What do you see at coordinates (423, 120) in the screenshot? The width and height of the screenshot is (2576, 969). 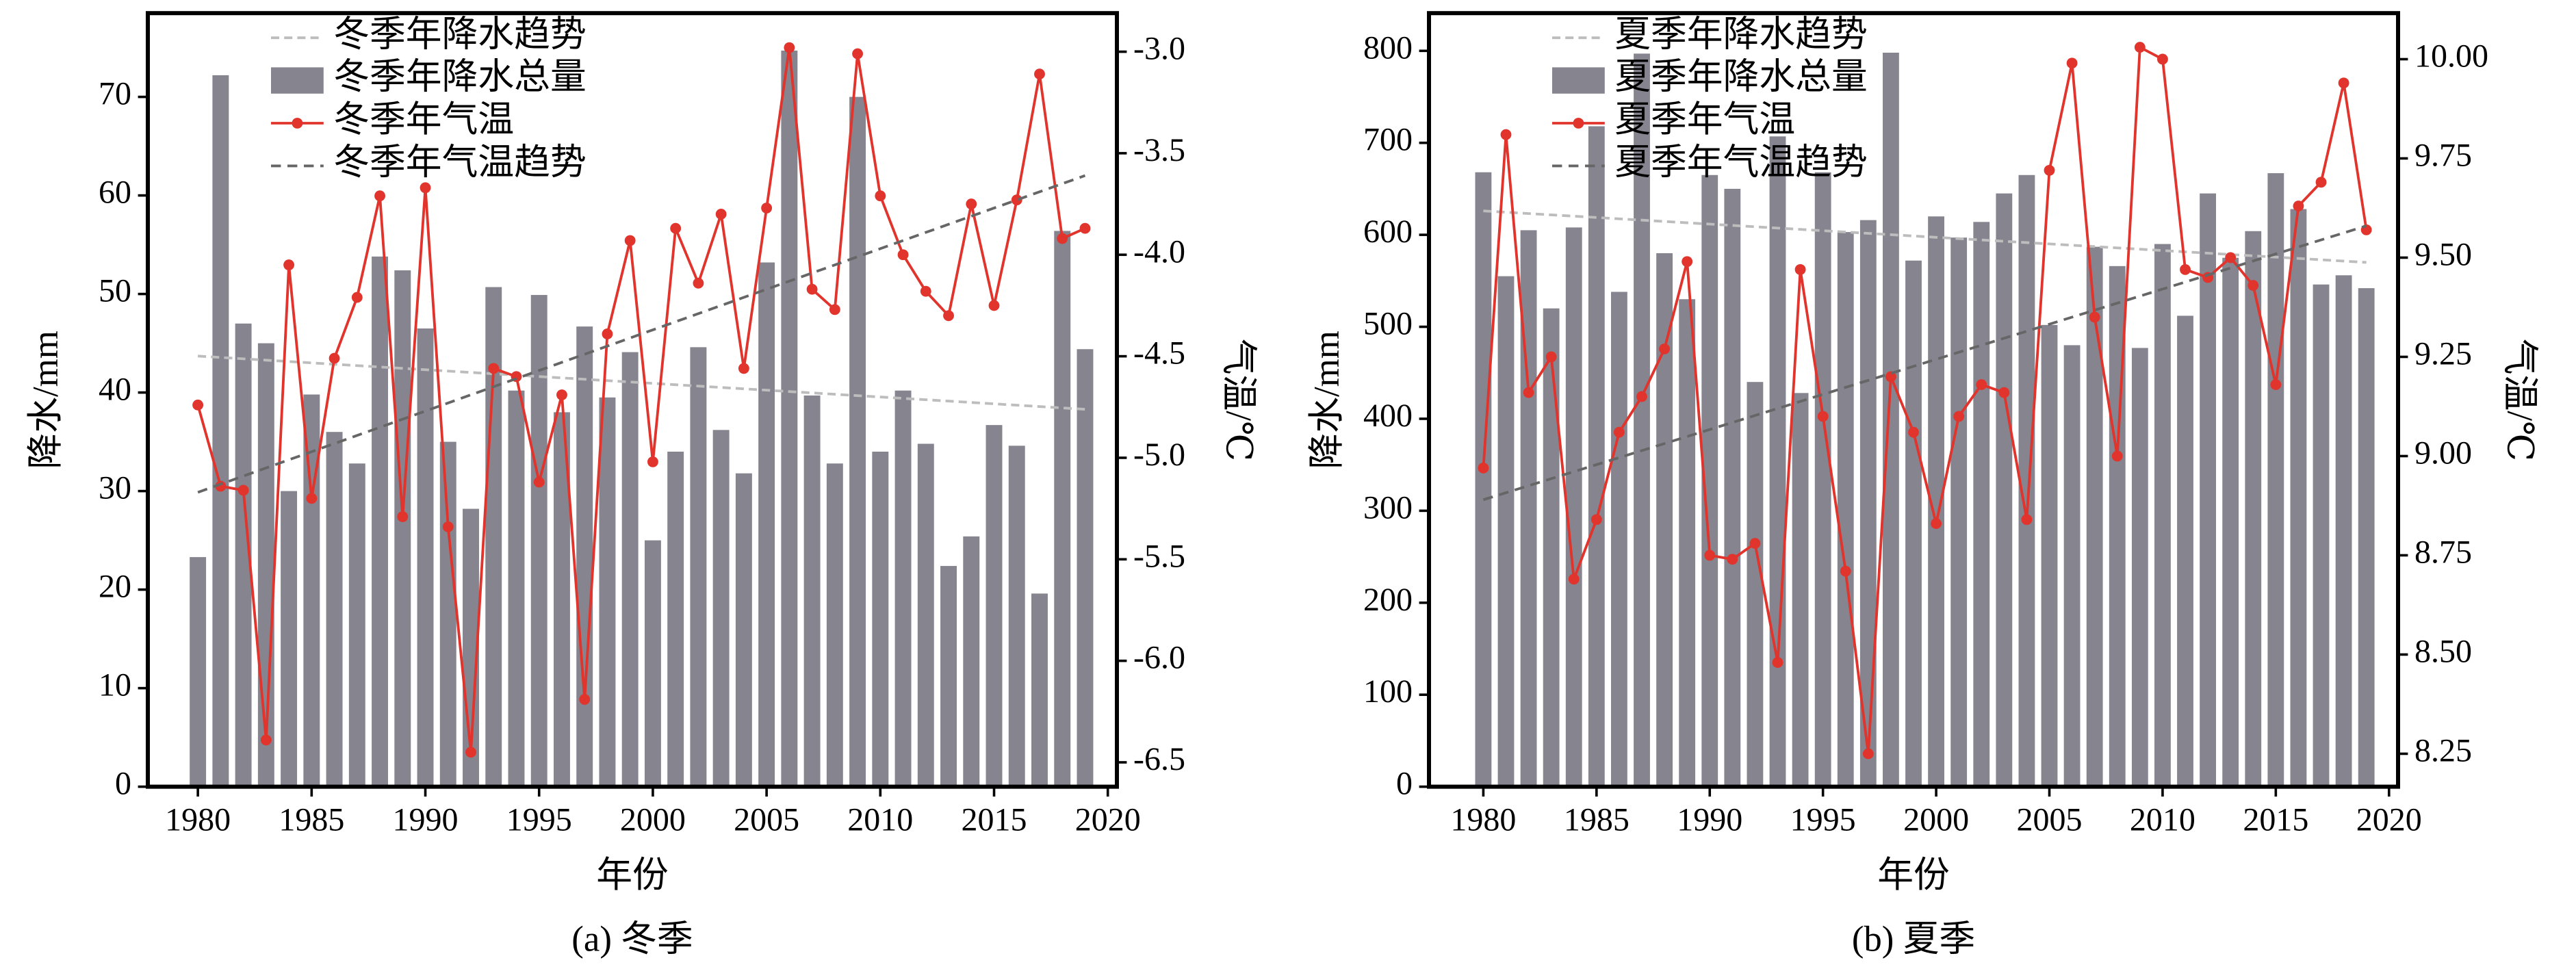 I see `legend-label: 冬季年气温` at bounding box center [423, 120].